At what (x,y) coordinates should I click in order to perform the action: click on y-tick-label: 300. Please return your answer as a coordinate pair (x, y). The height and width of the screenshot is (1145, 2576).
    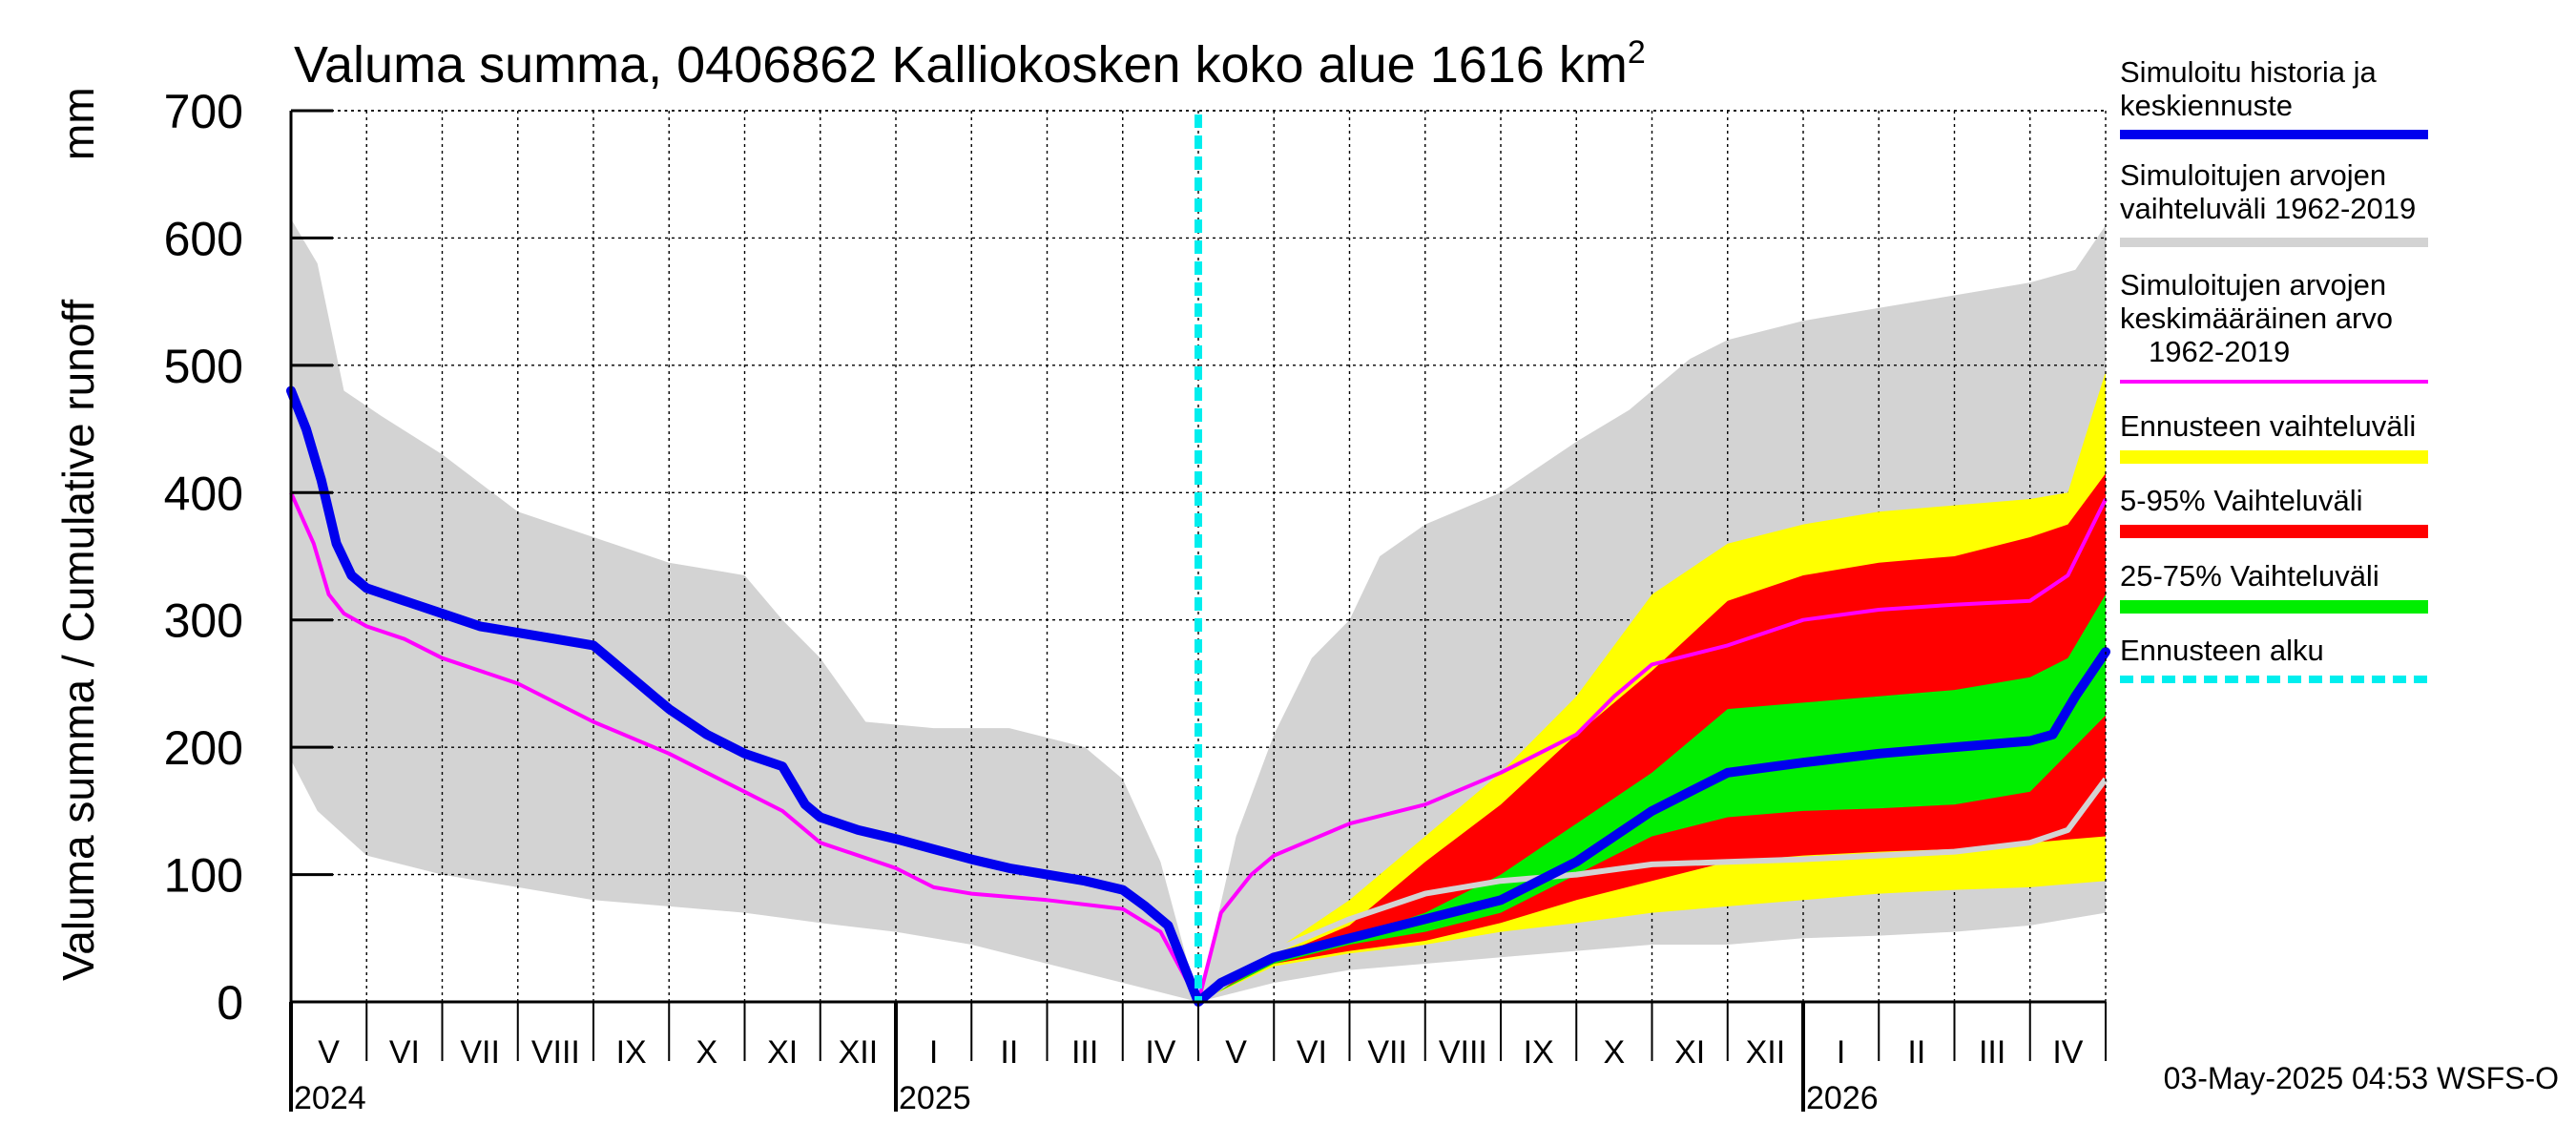
    Looking at the image, I should click on (203, 621).